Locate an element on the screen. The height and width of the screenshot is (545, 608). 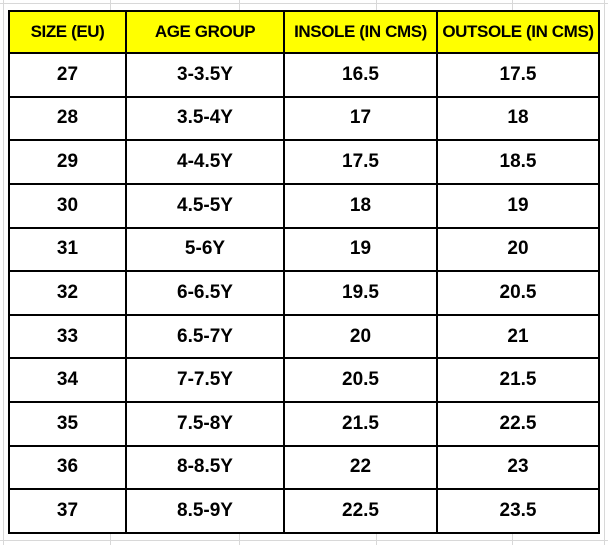
cell-age: 5-6Y is located at coordinates (205, 249).